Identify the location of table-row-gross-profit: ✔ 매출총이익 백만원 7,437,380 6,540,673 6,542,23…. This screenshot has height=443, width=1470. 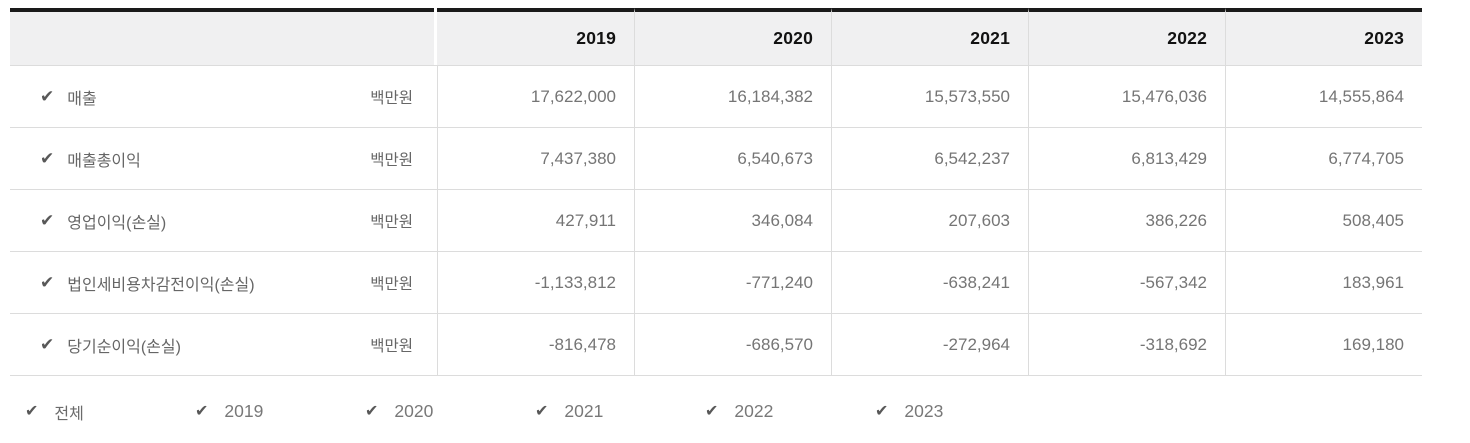
(716, 159).